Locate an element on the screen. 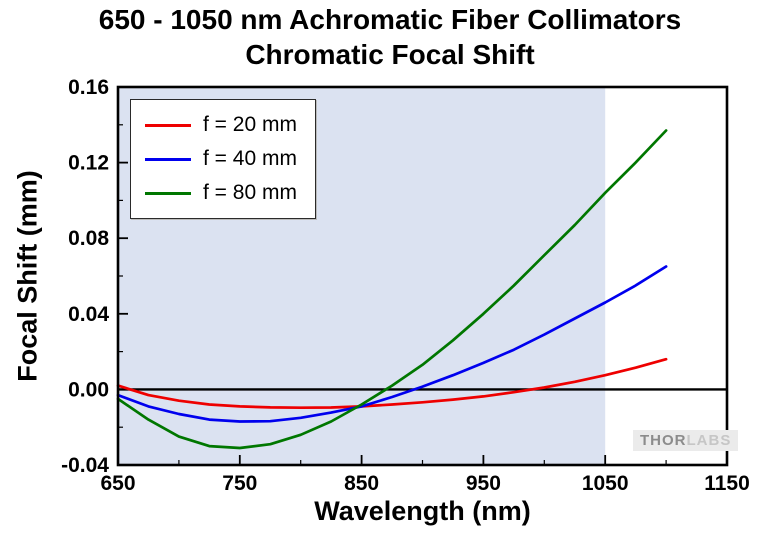 The image size is (780, 538). legend-label: f = 20 mm is located at coordinates (250, 124).